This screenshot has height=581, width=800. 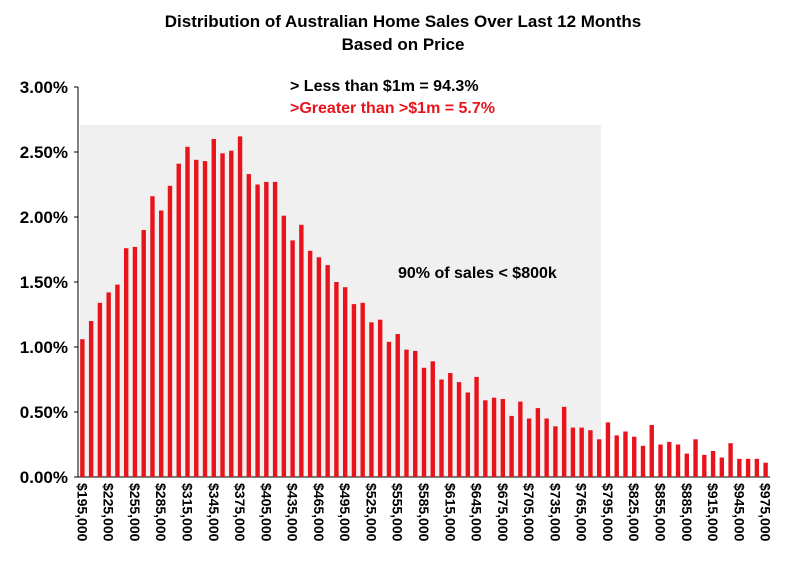 I want to click on y-tick-label: 0.00%, so click(x=44, y=477).